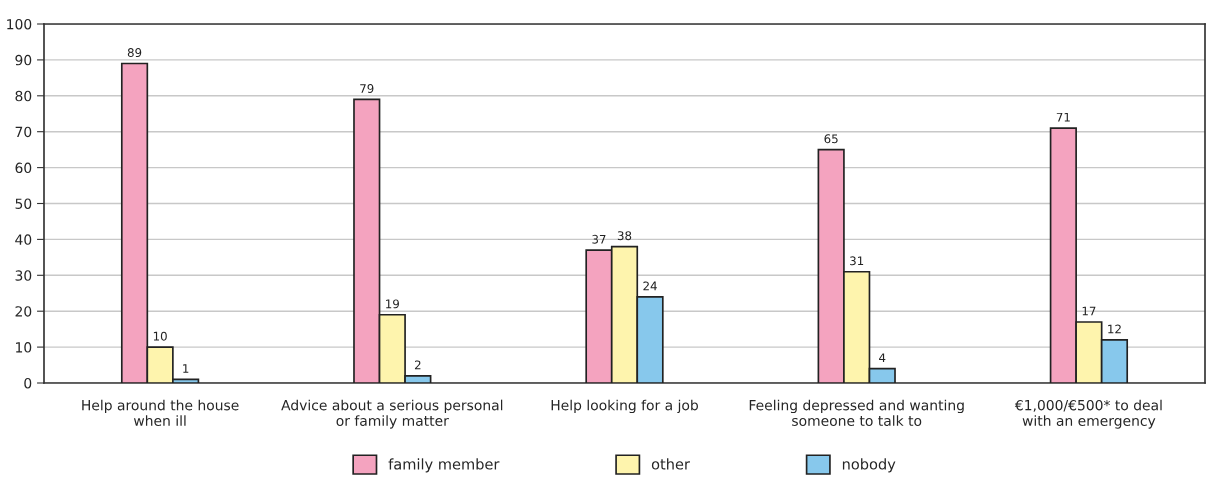 The height and width of the screenshot is (483, 1208). What do you see at coordinates (856, 412) in the screenshot?
I see `x-tick-label: Feeling depressed and wanting someone to talk to` at bounding box center [856, 412].